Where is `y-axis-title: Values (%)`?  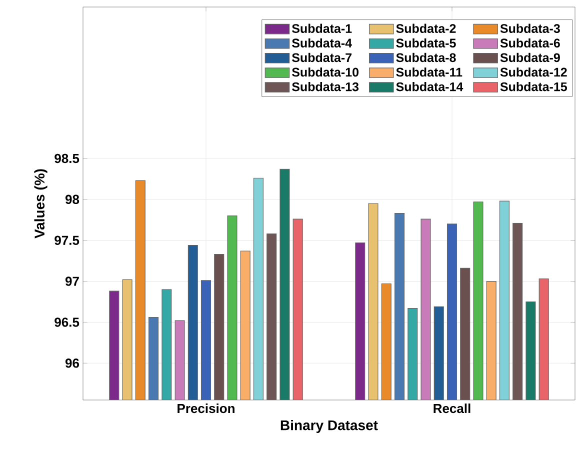 y-axis-title: Values (%) is located at coordinates (41, 203).